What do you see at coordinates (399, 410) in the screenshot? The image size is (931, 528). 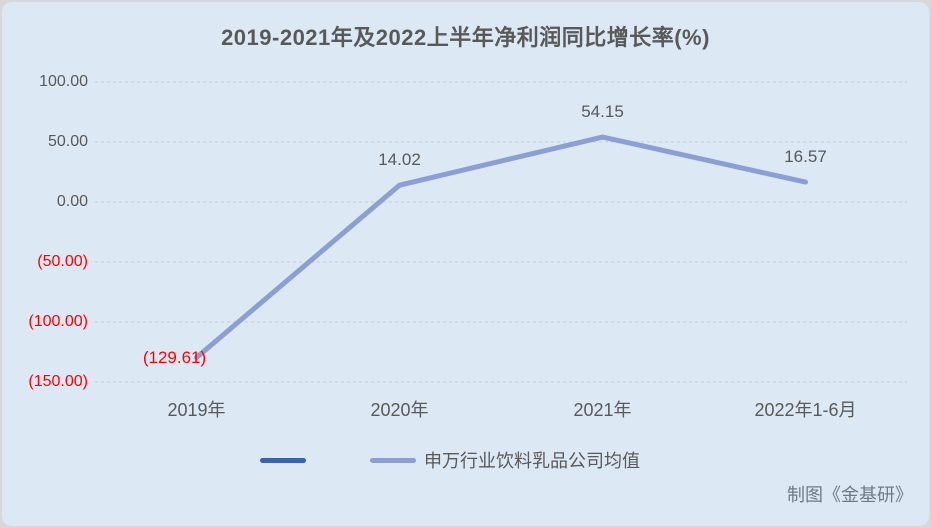 I see `x-axis-category-label: 2020年` at bounding box center [399, 410].